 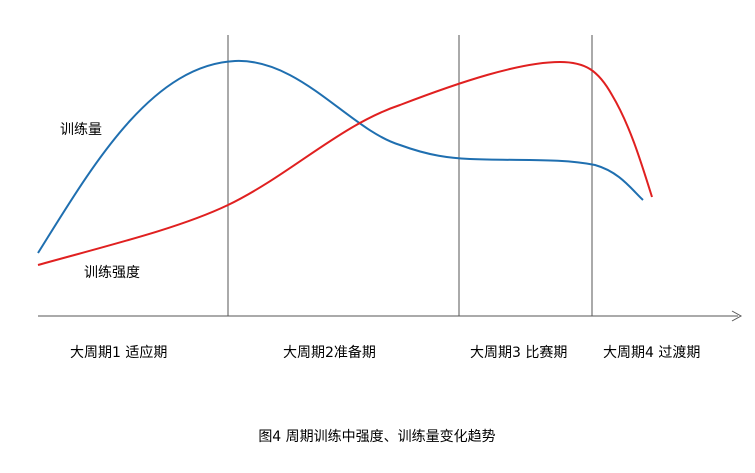 I want to click on curve-label: 训练量, so click(x=81, y=130).